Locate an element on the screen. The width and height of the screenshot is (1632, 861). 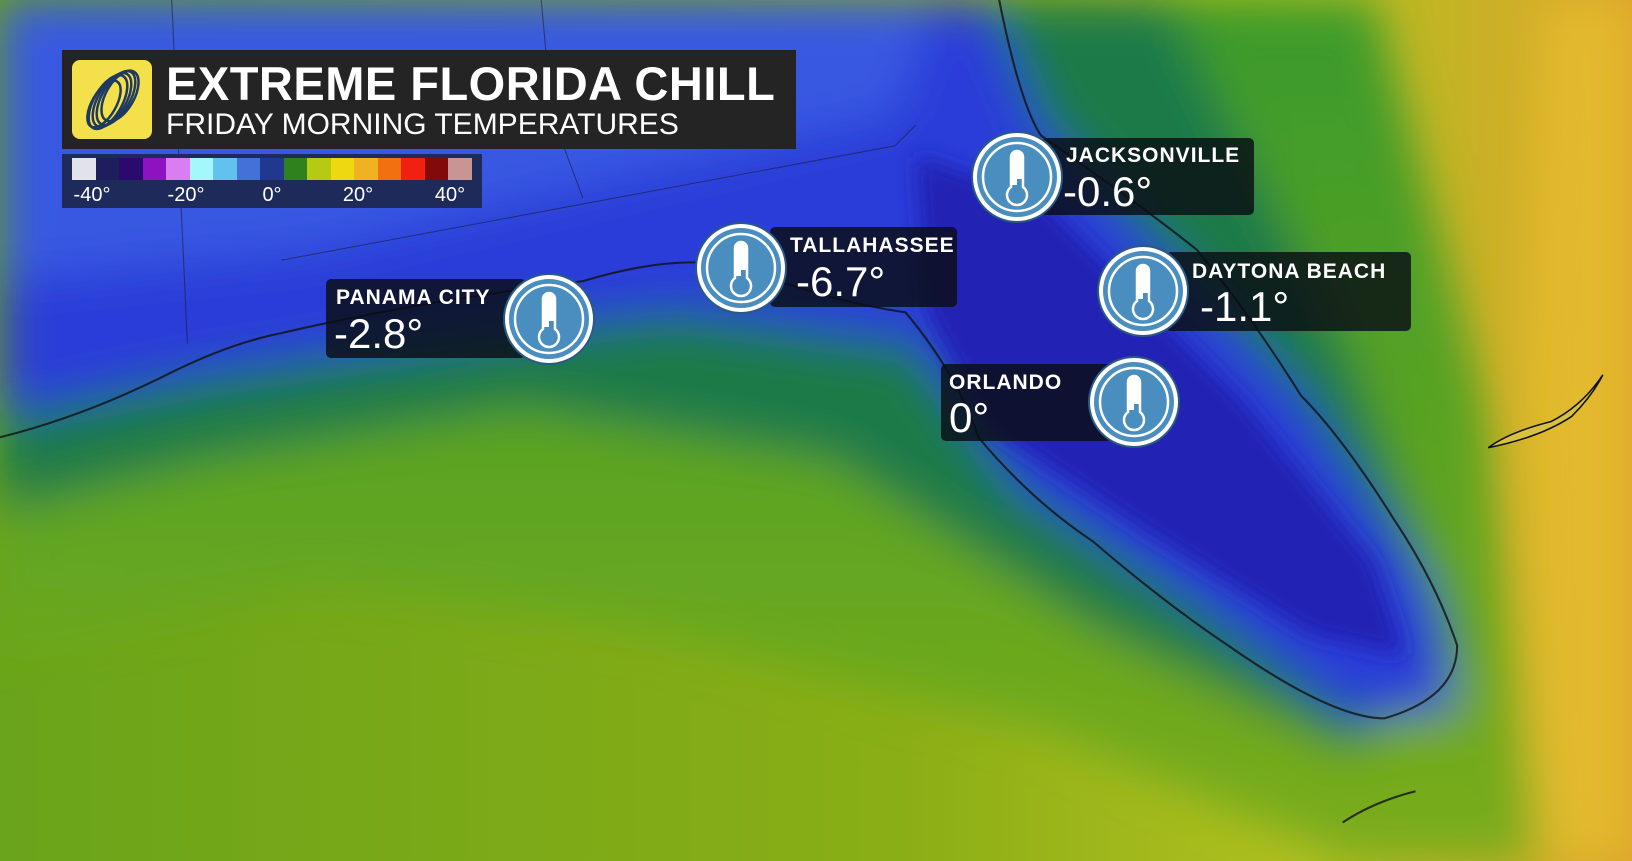
page-title: EXTREME FLORIDA CHILL is located at coordinates (471, 83).